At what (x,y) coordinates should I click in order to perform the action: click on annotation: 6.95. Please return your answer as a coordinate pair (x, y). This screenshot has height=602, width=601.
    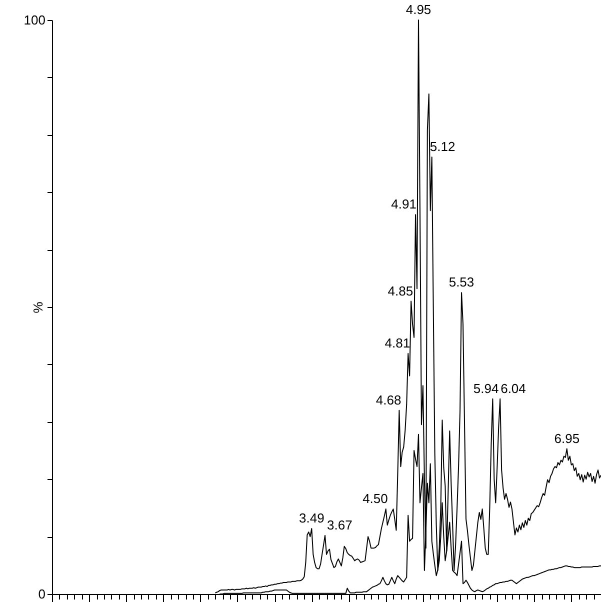
    Looking at the image, I should click on (567, 438).